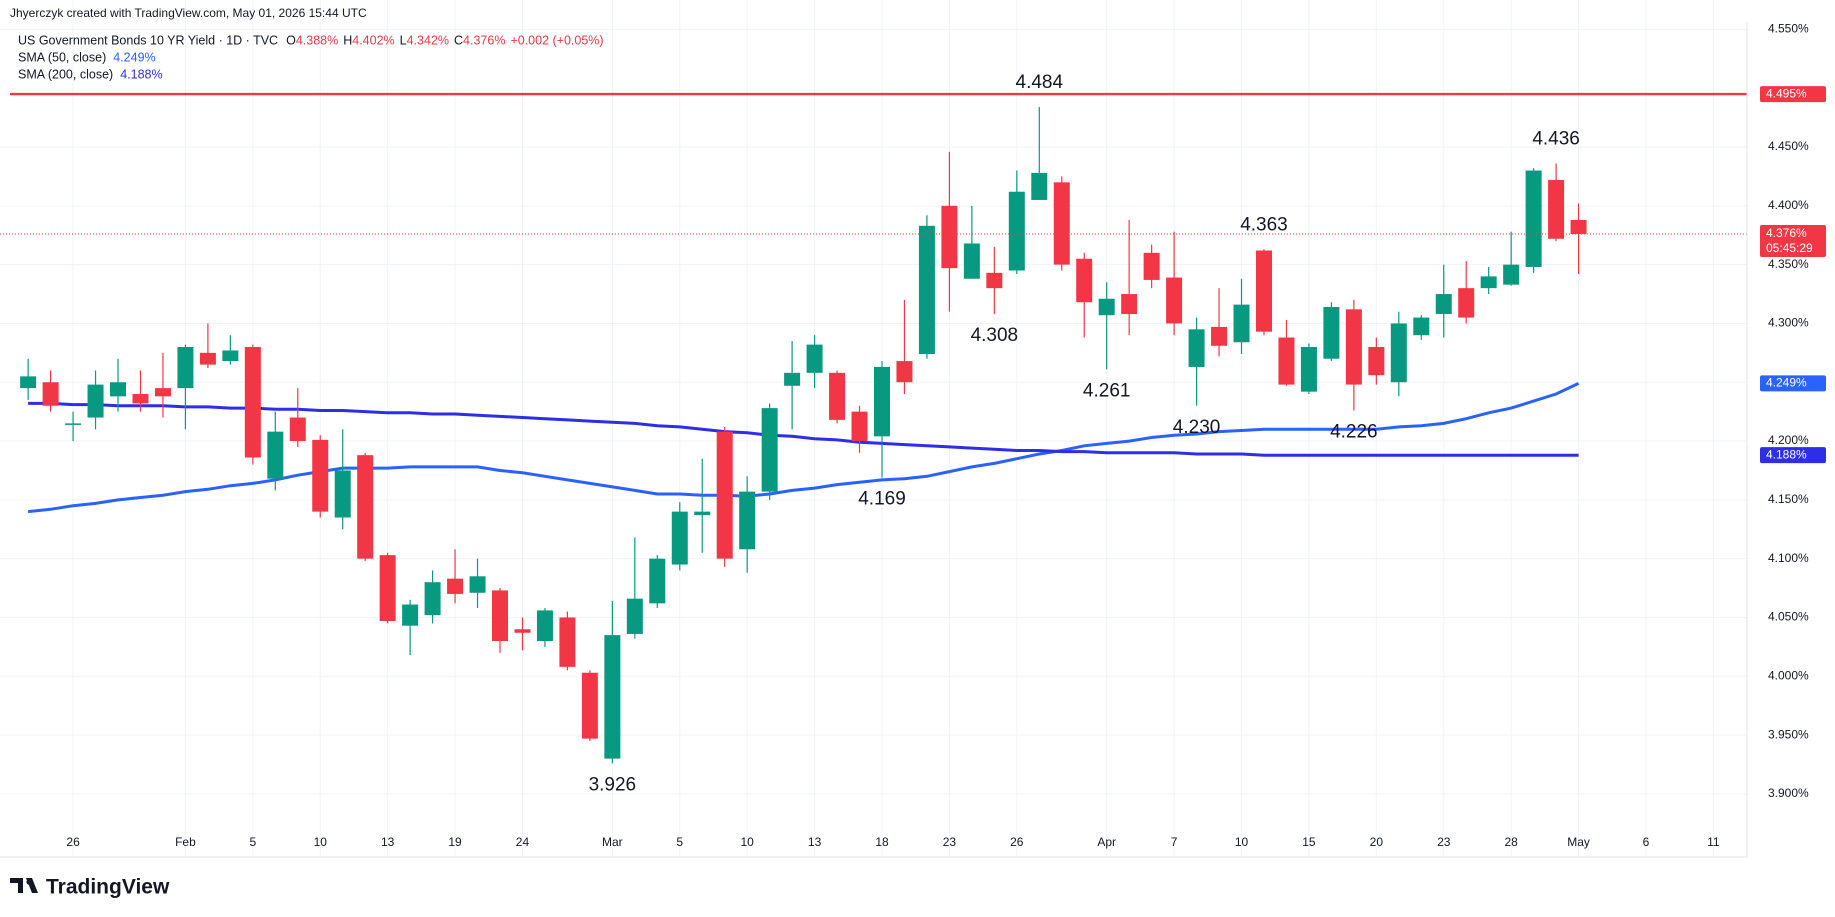 The image size is (1835, 917). What do you see at coordinates (1789, 248) in the screenshot?
I see `countdown-label: 05:45:29` at bounding box center [1789, 248].